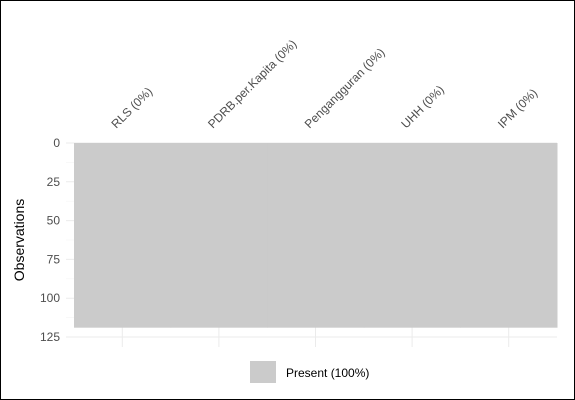 The height and width of the screenshot is (400, 575). I want to click on y-tick-label: 0, so click(56, 143).